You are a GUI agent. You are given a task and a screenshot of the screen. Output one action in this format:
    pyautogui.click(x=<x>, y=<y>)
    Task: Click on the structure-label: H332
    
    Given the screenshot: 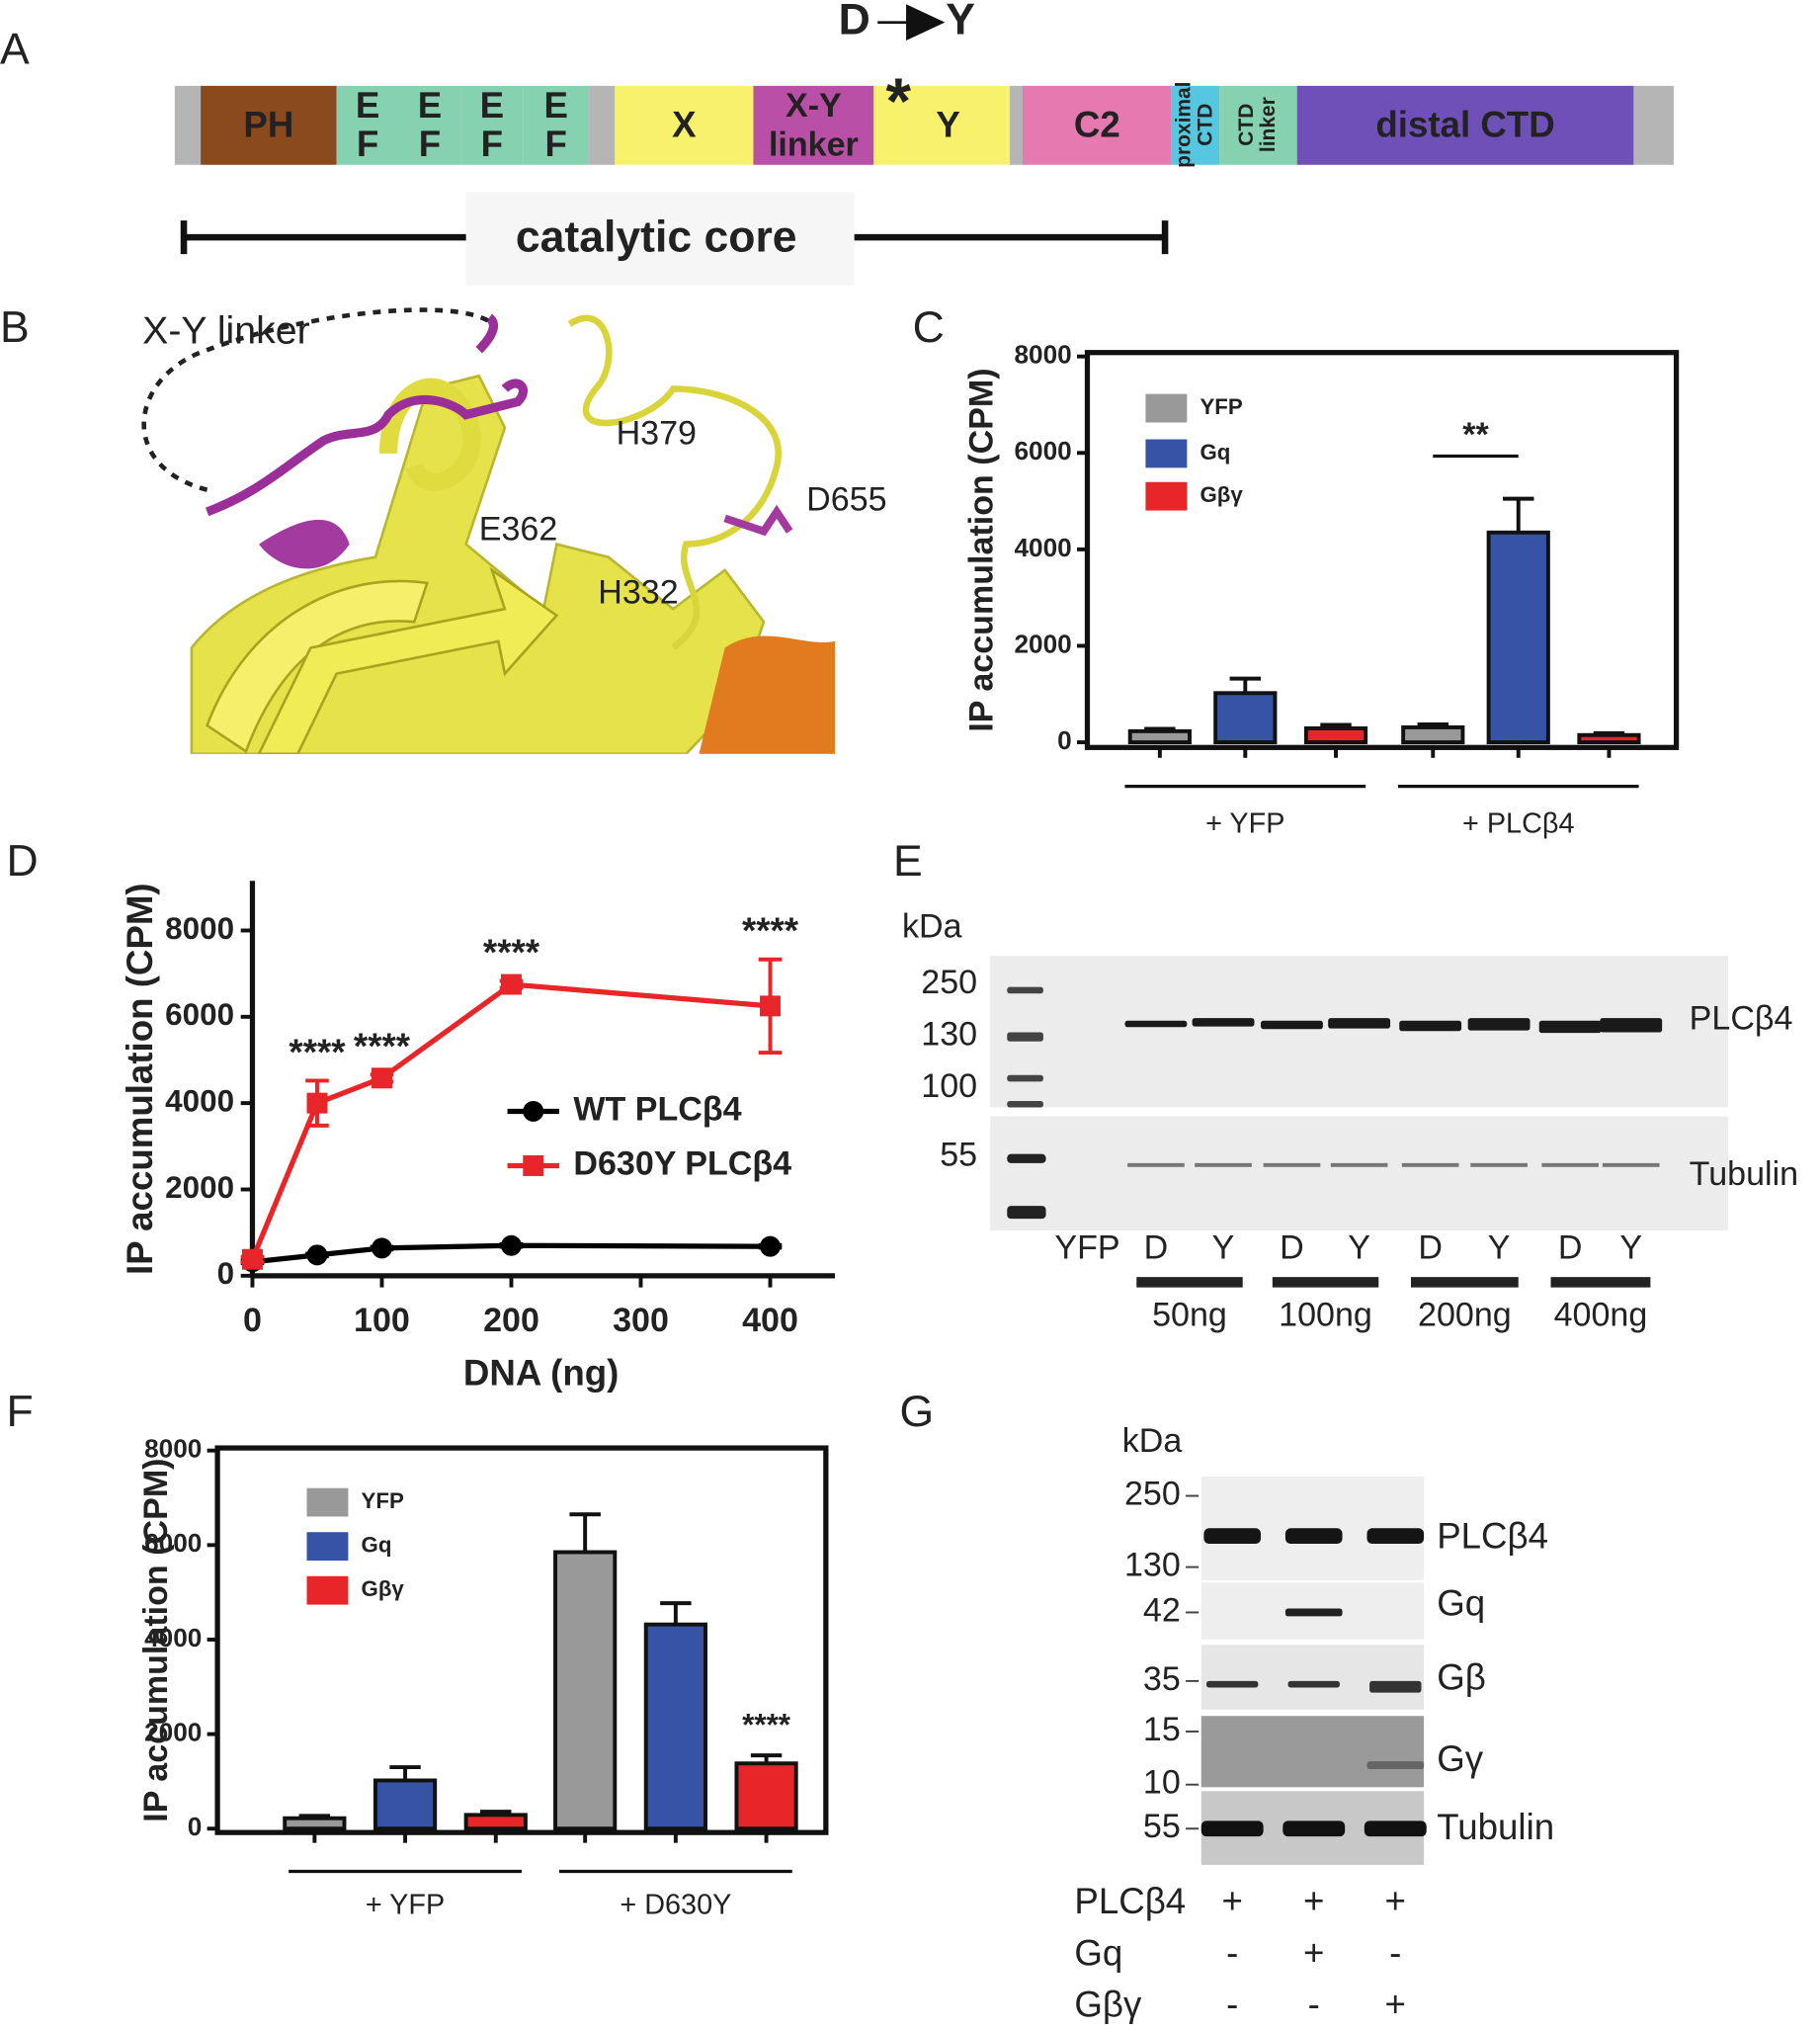 What is the action you would take?
    pyautogui.click(x=638, y=593)
    